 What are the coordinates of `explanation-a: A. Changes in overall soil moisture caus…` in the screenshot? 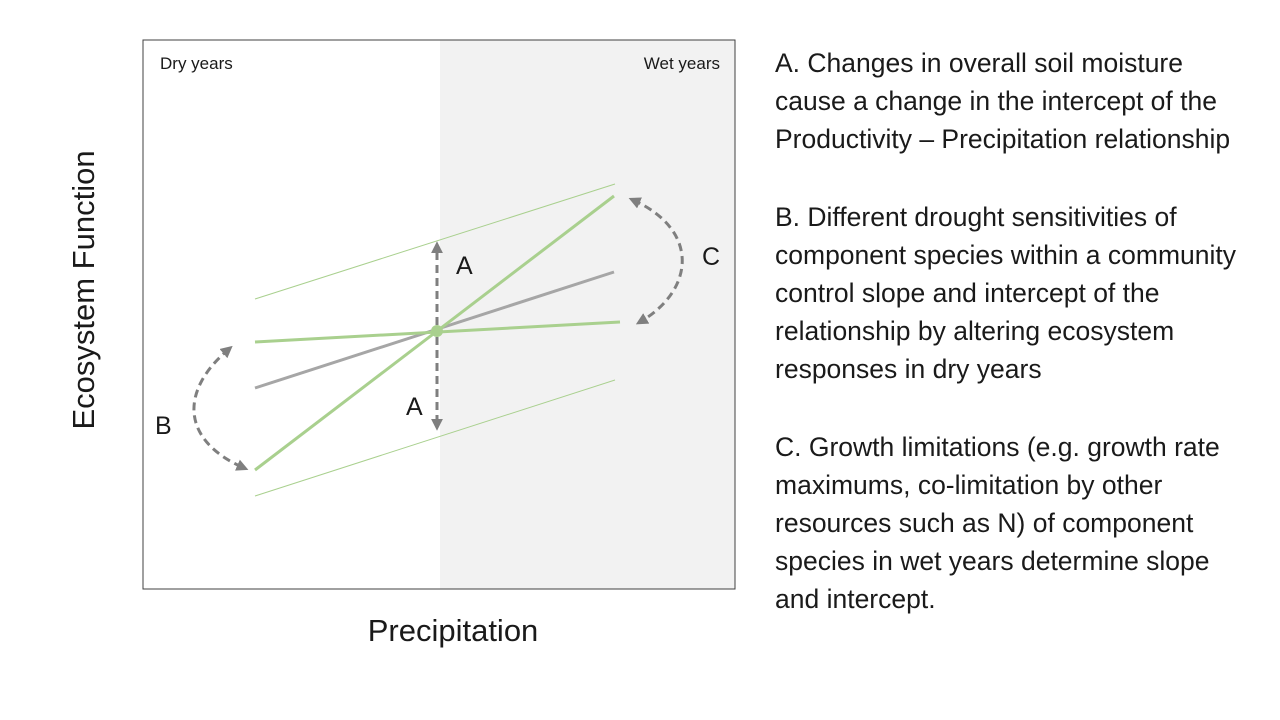 It's located at (1003, 101).